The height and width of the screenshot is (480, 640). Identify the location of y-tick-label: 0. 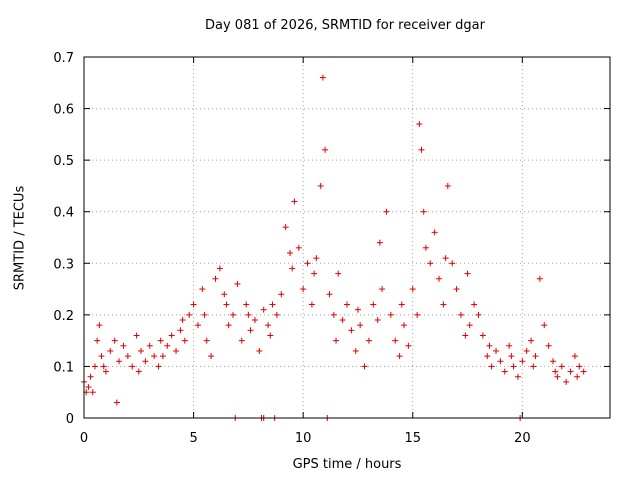
(70, 419).